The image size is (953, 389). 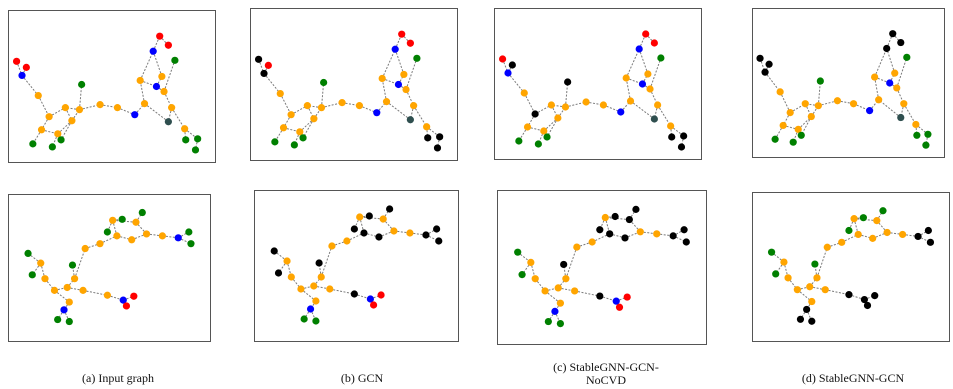 I want to click on graph-panel-bottom-a, so click(x=109, y=268).